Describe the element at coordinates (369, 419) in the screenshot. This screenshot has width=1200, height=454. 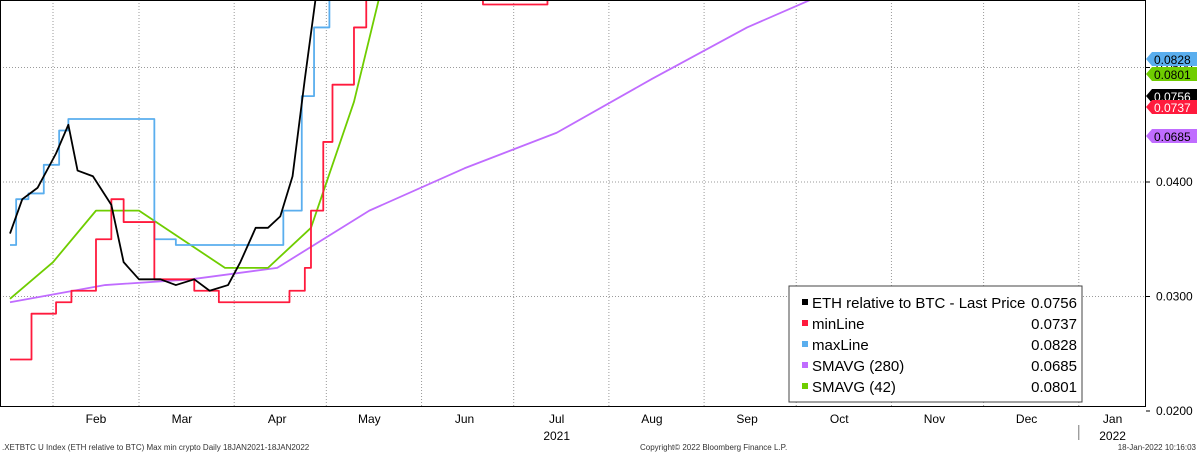
I see `x-tick-label-may: May` at that location.